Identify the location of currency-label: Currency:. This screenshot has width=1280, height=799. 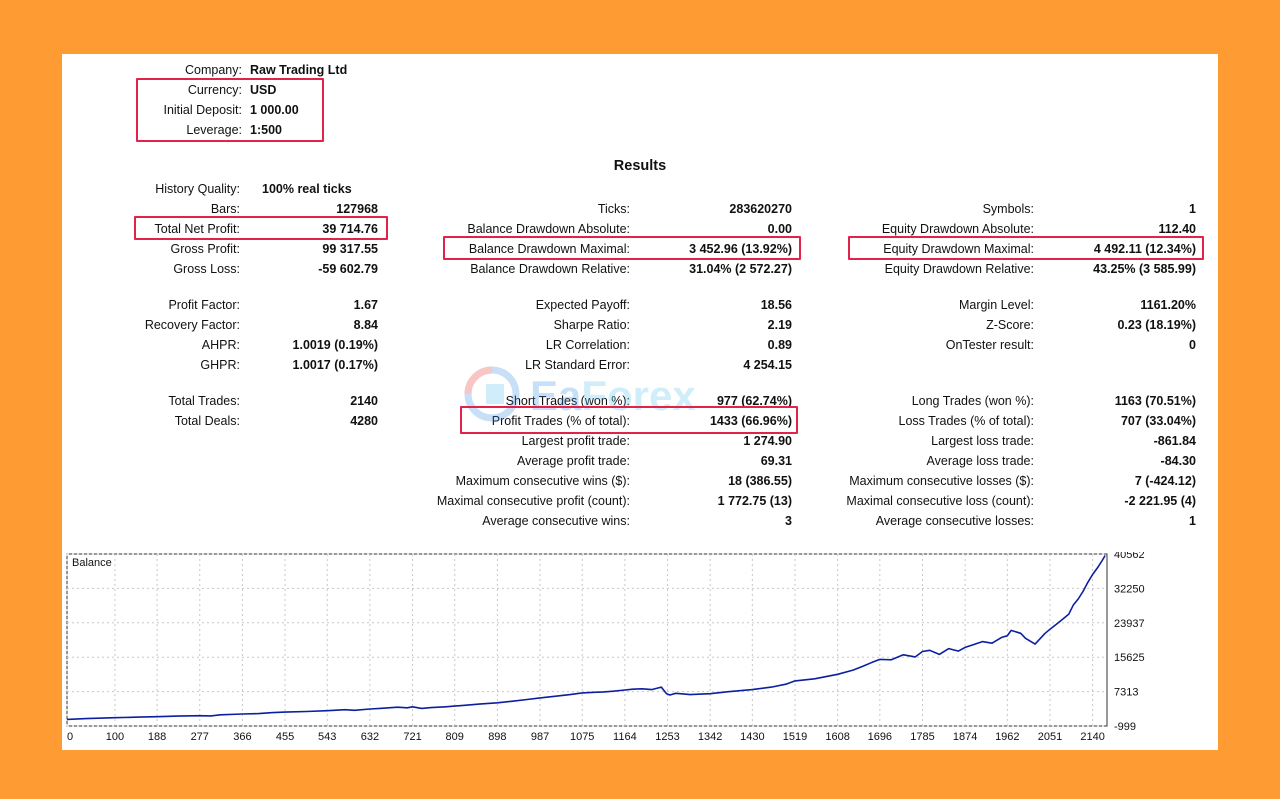
(214, 90).